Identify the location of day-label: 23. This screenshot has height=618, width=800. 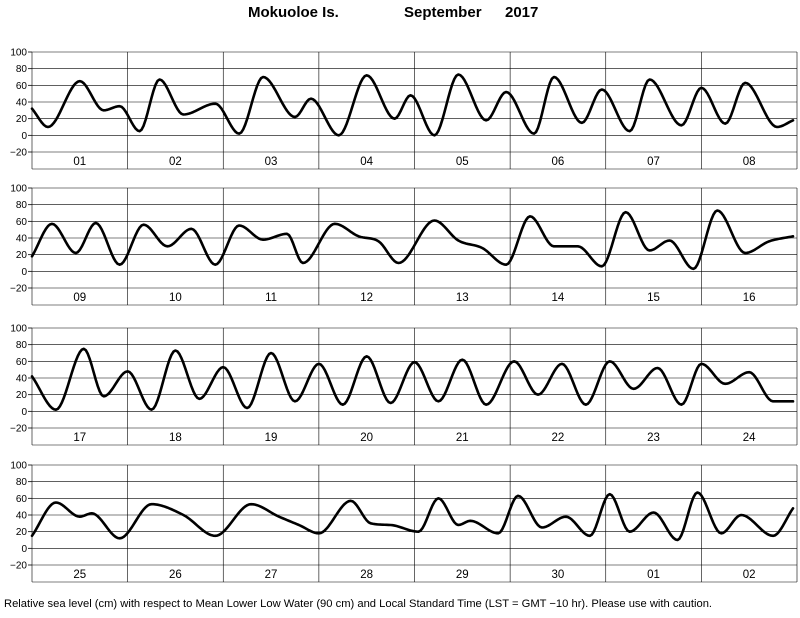
(653, 438).